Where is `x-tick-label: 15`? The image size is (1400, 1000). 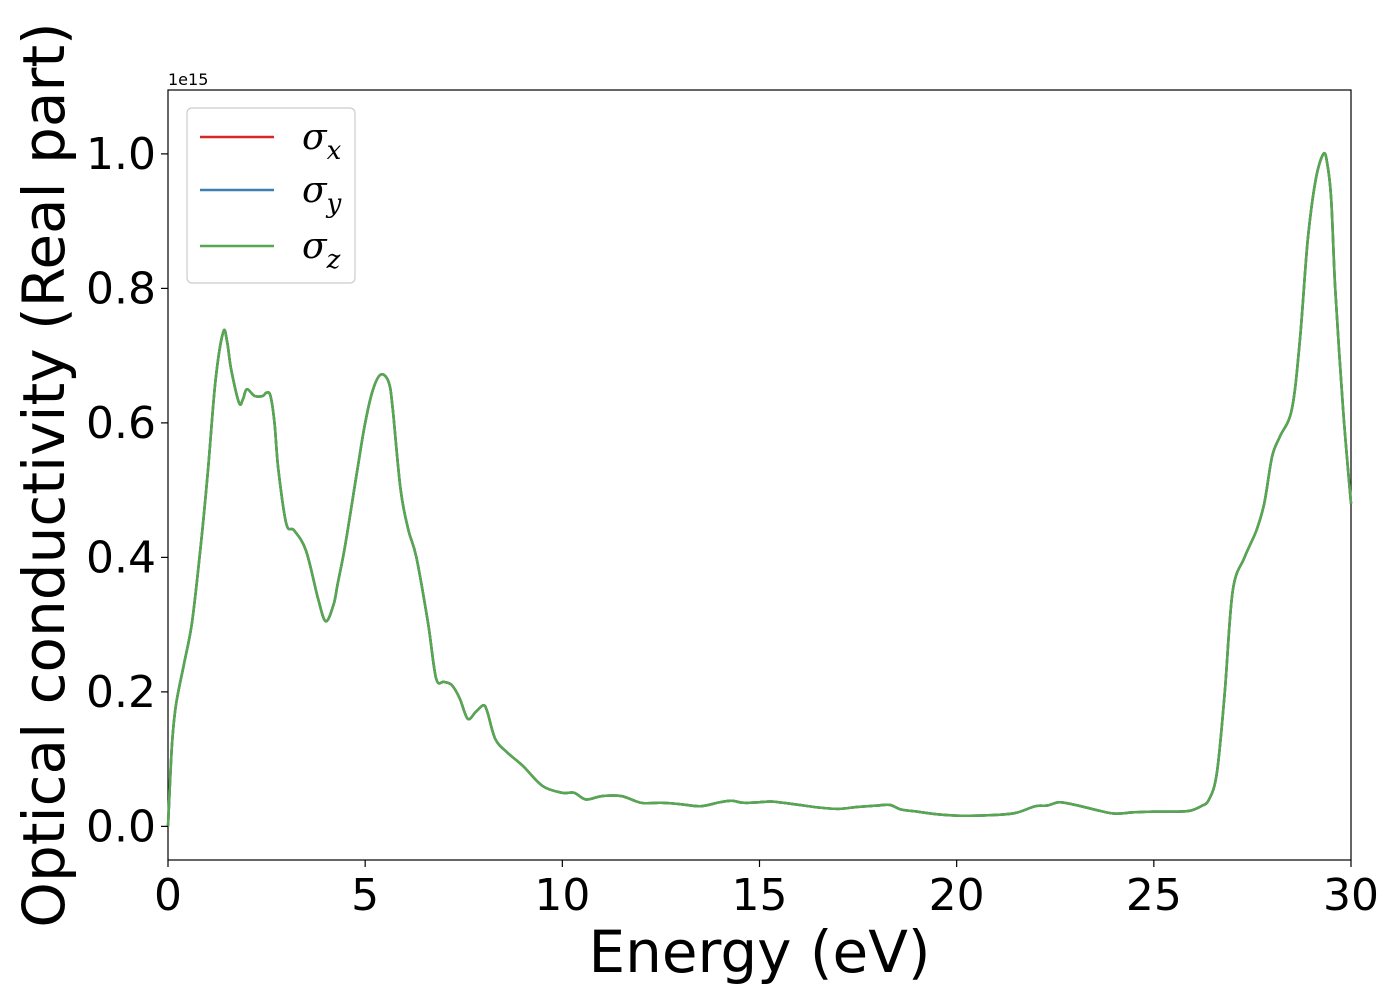 x-tick-label: 15 is located at coordinates (760, 895).